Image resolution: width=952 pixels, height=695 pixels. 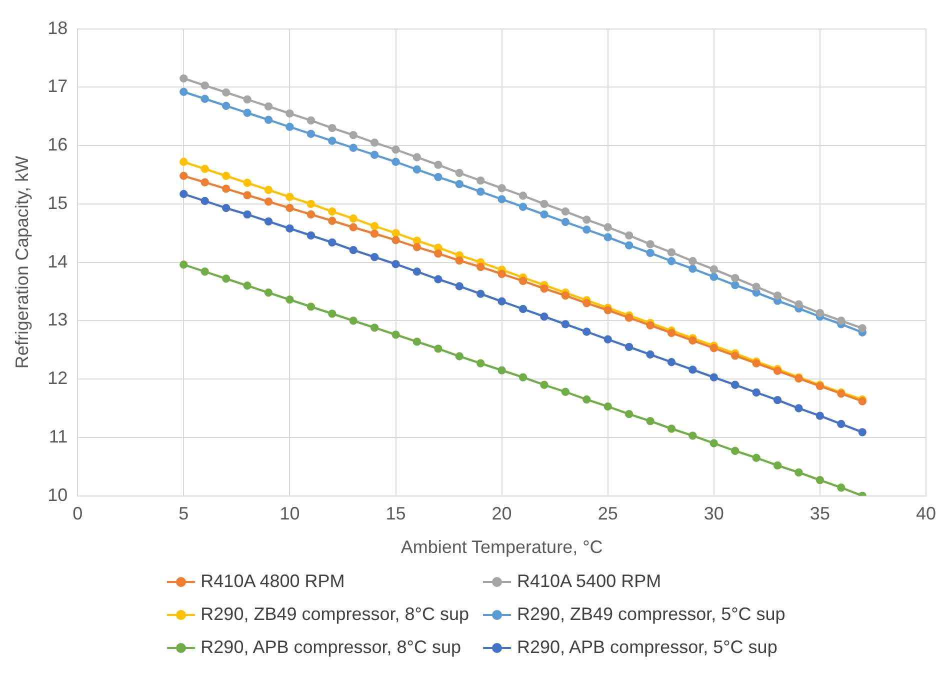 What do you see at coordinates (272, 581) in the screenshot?
I see `legend-label: R410A 4800 RPM` at bounding box center [272, 581].